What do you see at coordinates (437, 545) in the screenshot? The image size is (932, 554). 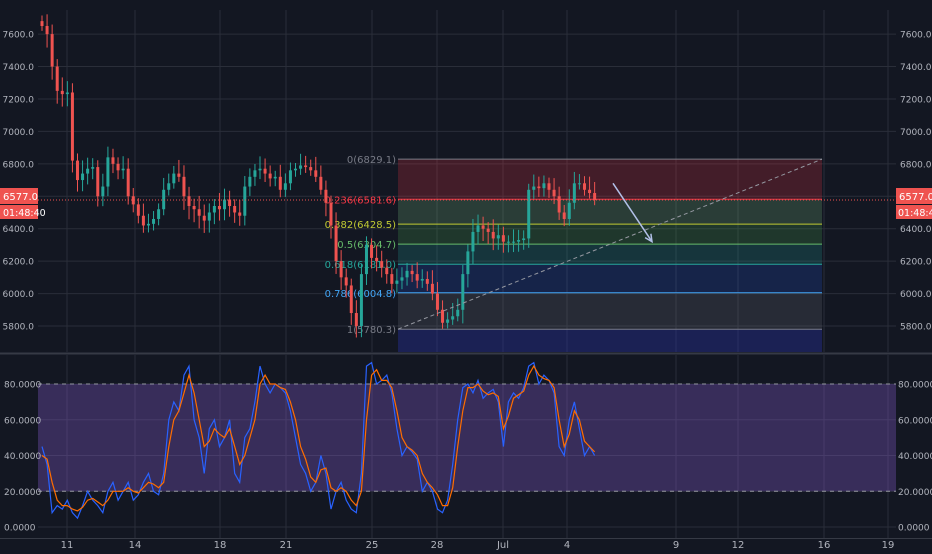 I see `time-tick-label: 28` at bounding box center [437, 545].